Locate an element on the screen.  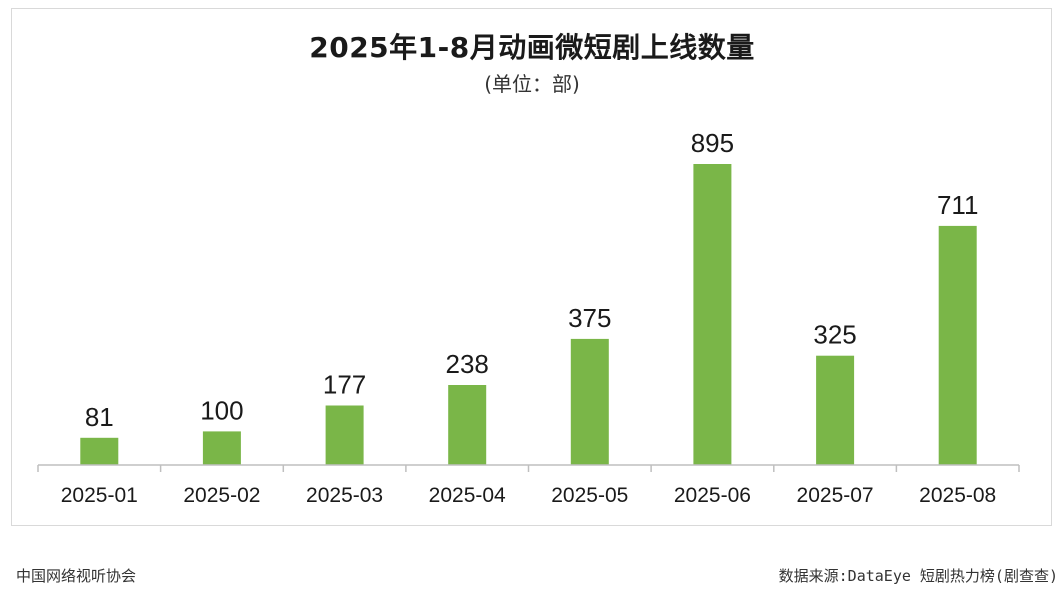
x-tick-label-2025-01: 2025-01 is located at coordinates (99, 495).